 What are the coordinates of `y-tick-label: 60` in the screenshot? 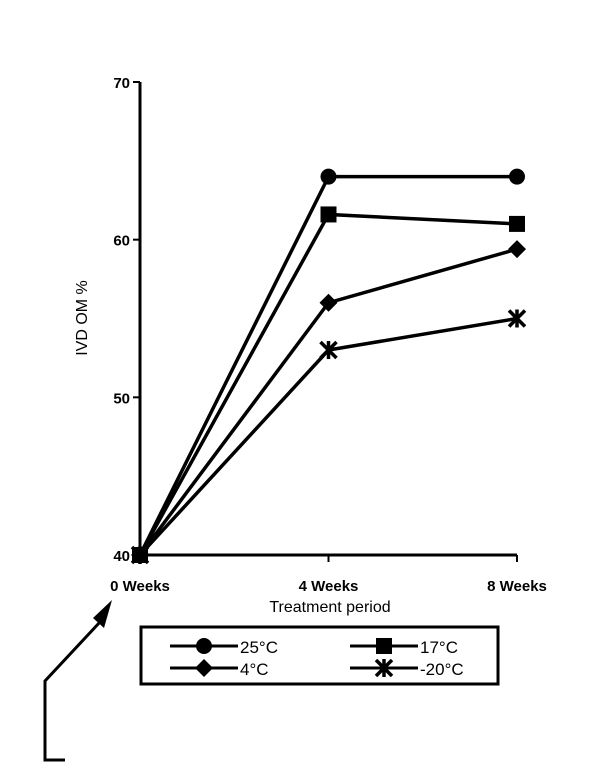 It's located at (121, 241).